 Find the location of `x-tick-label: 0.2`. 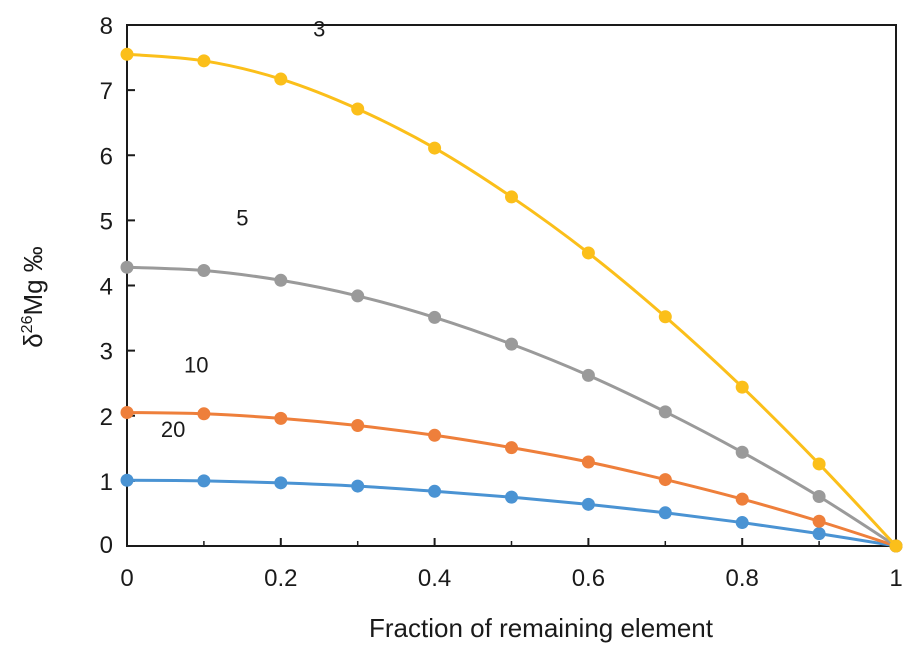

x-tick-label: 0.2 is located at coordinates (280, 578).